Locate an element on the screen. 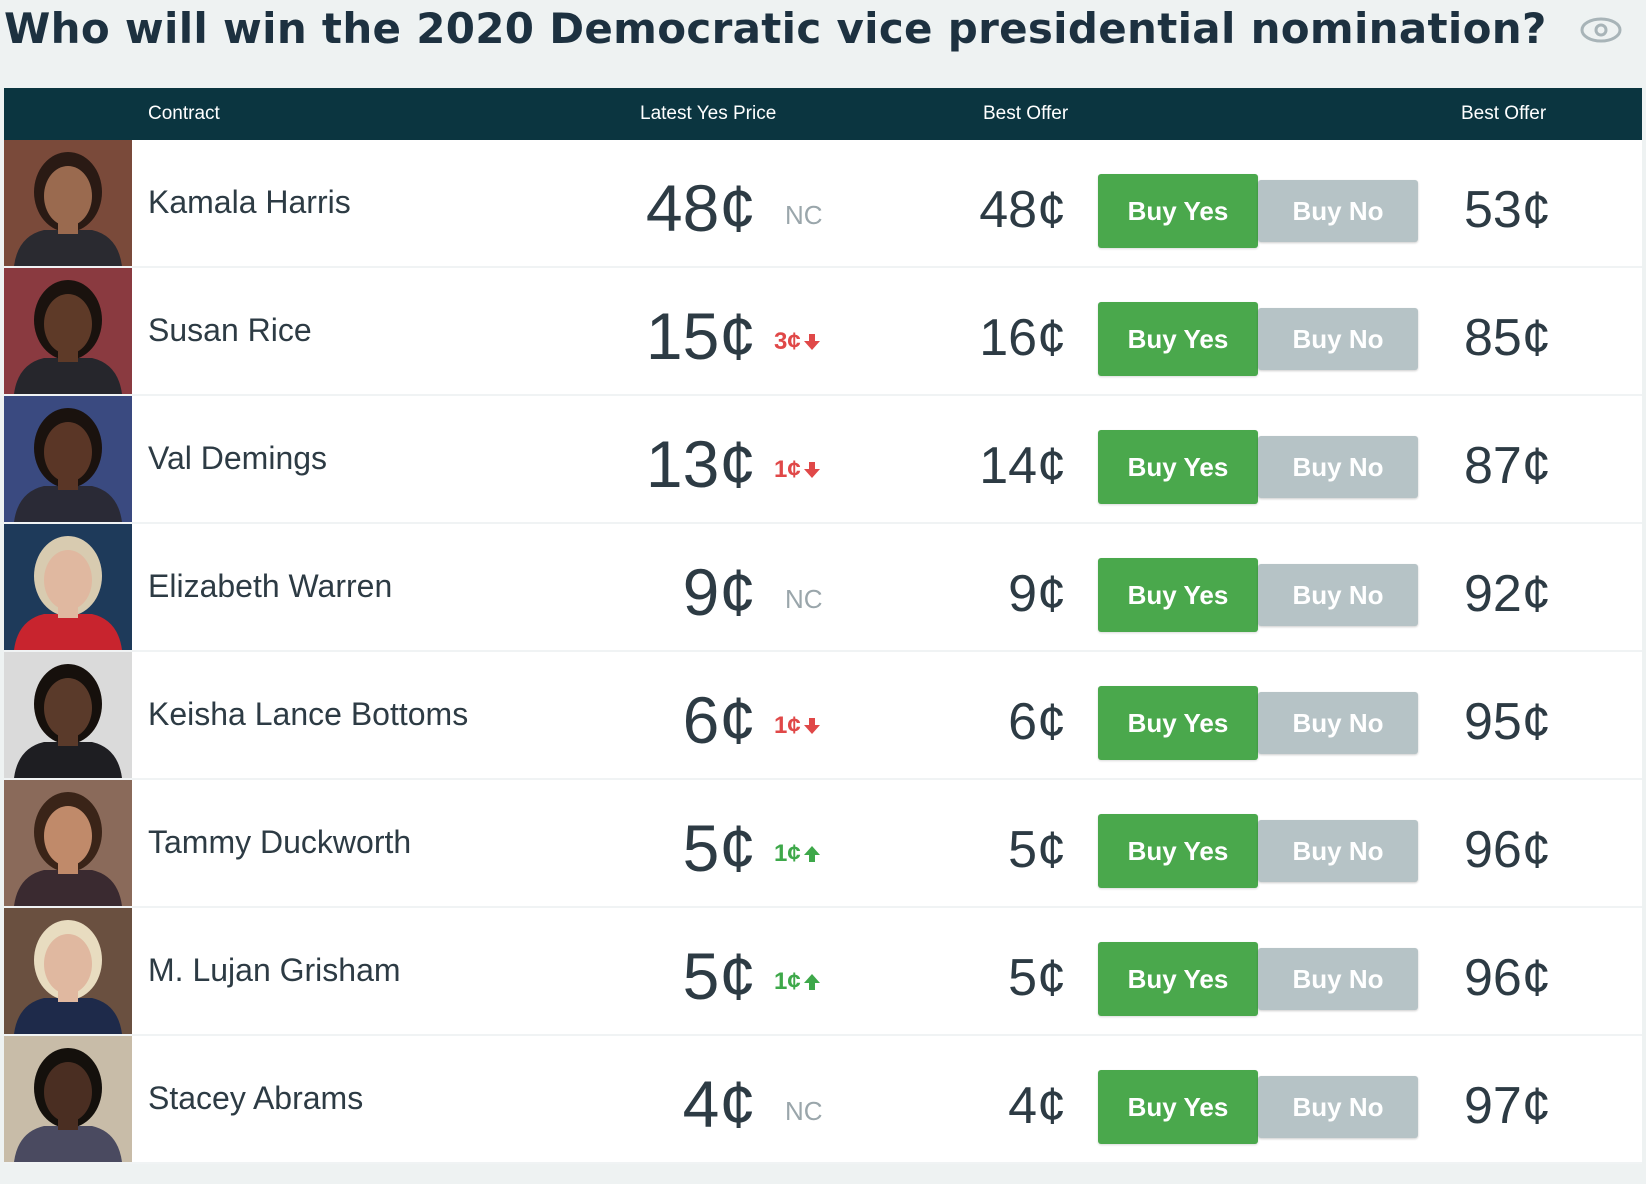 The width and height of the screenshot is (1646, 1184). best-offer-no: 97¢ is located at coordinates (1507, 1106).